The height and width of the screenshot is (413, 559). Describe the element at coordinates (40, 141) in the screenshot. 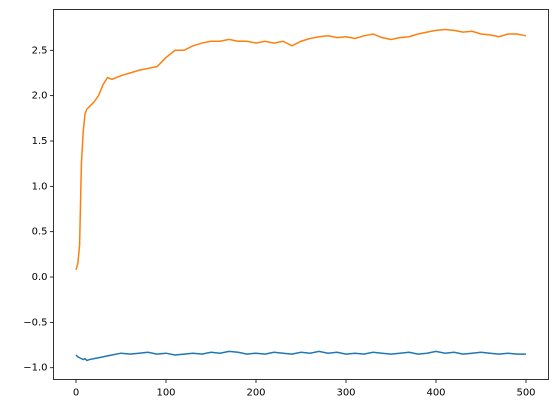

I see `y-tick-label: 1.5` at that location.